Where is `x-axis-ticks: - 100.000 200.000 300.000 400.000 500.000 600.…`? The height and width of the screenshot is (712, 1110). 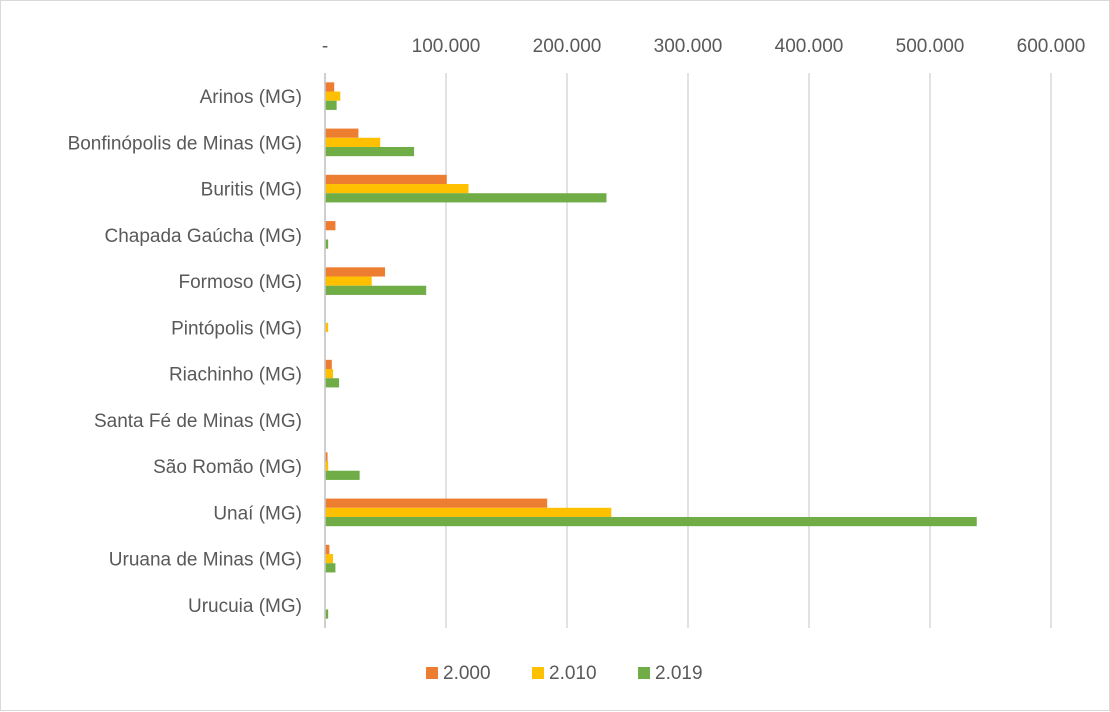
x-axis-ticks: - 100.000 200.000 300.000 400.000 500.000 600.… is located at coordinates (704, 46).